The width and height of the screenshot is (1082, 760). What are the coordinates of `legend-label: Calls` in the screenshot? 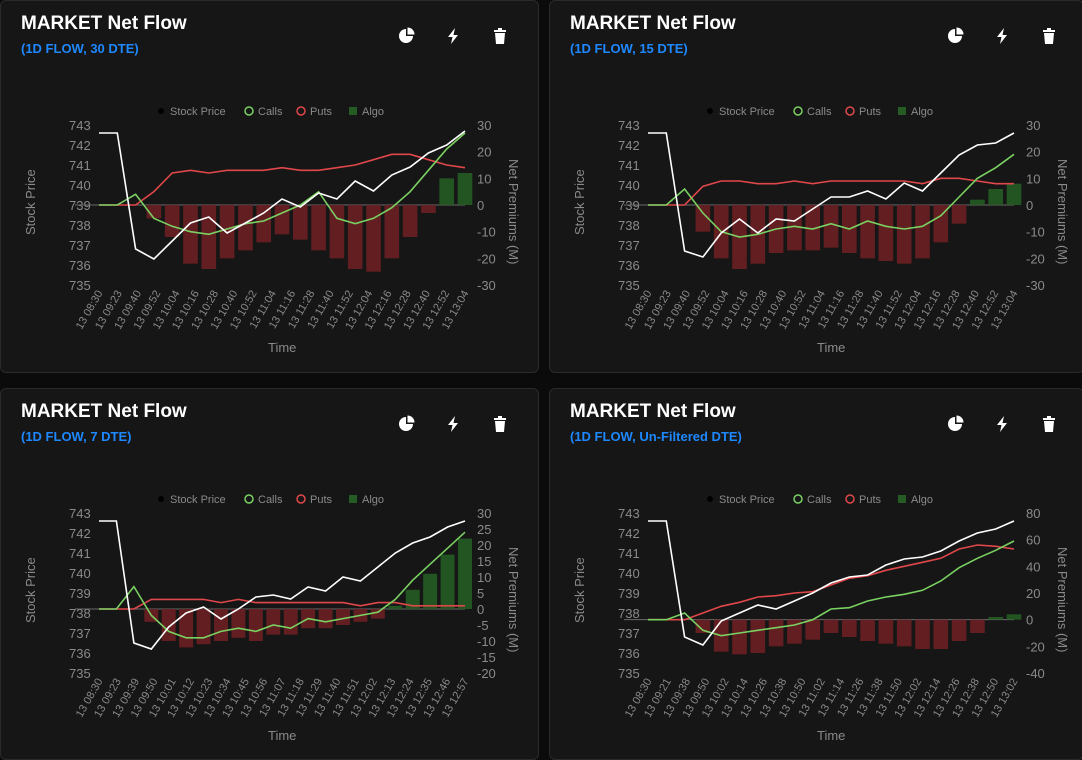 It's located at (819, 500).